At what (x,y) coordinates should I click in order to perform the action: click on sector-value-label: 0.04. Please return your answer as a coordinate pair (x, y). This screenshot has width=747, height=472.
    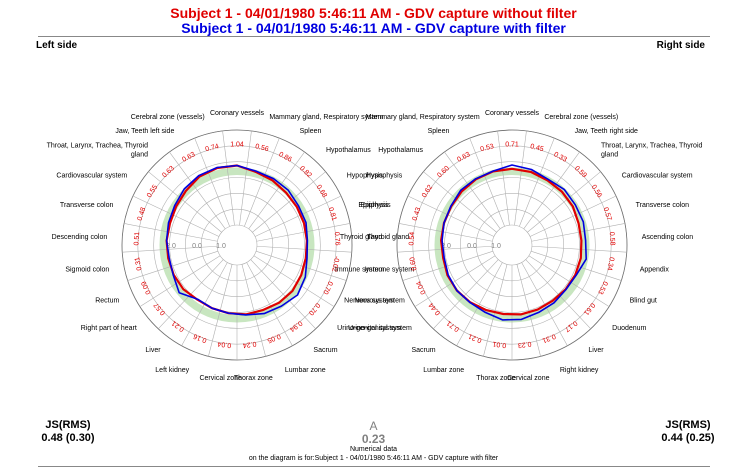
    Looking at the image, I should click on (224, 344).